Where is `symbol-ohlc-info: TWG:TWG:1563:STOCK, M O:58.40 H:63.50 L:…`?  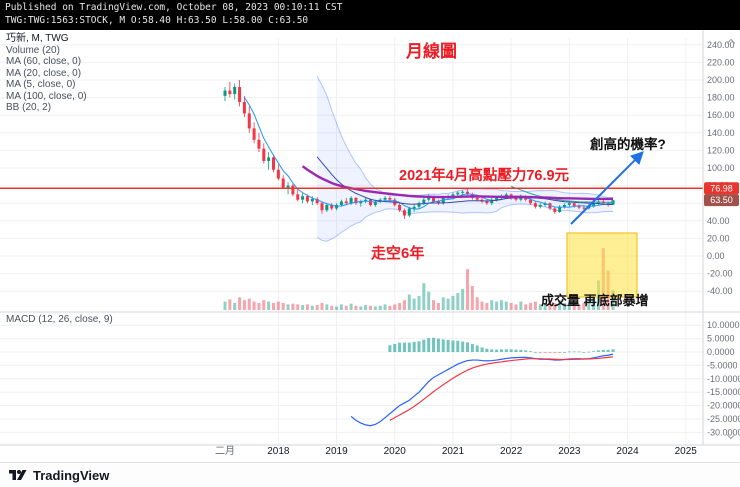 symbol-ohlc-info: TWG:TWG:1563:STOCK, M O:58.40 H:63.50 L:… is located at coordinates (157, 20).